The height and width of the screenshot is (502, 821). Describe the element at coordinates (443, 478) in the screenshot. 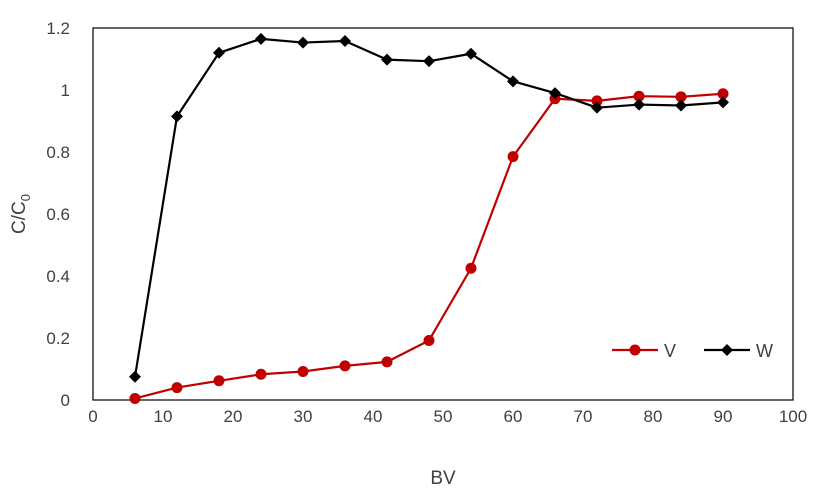

I see `x-axis-title: BV` at that location.